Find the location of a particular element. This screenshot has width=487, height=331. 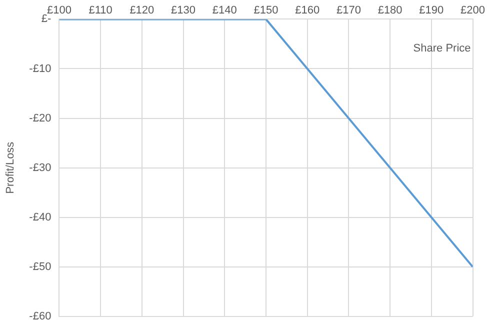

x-tick-label: £140 is located at coordinates (224, 10).